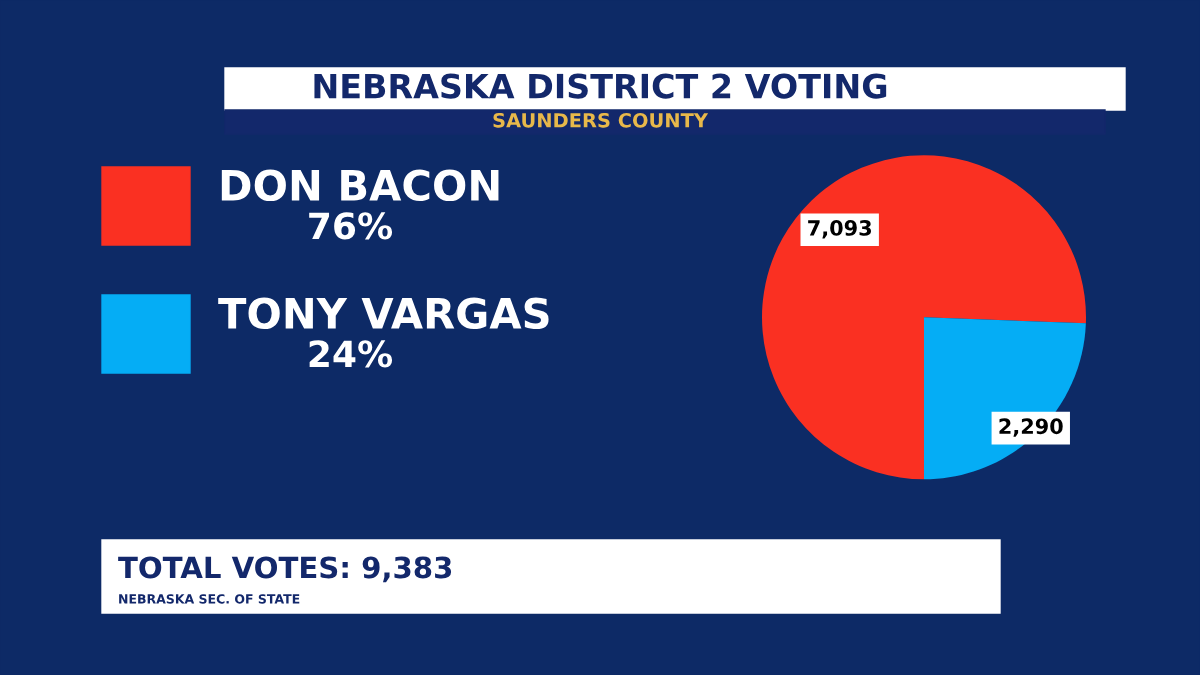 The height and width of the screenshot is (675, 1200). What do you see at coordinates (600, 86) in the screenshot?
I see `chart-title: NEBRASKA DISTRICT 2 VOTING` at bounding box center [600, 86].